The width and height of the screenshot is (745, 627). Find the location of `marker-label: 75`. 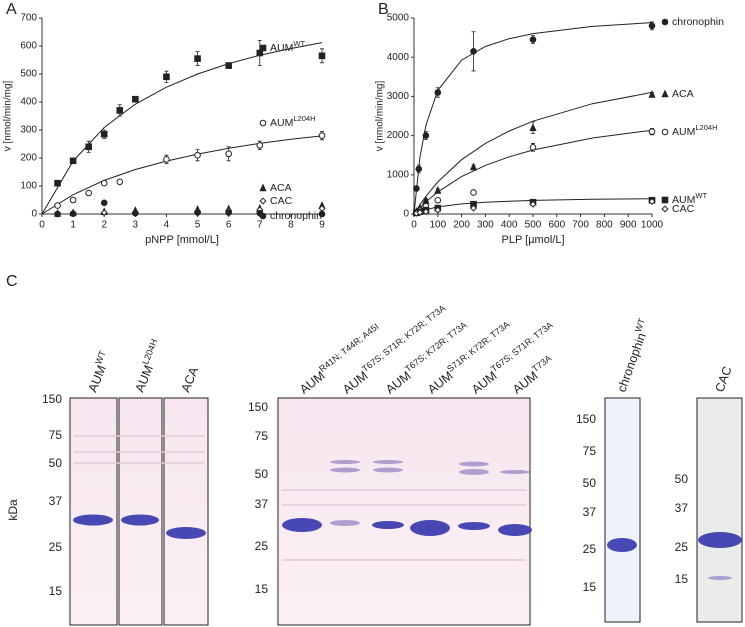

marker-label: 75 is located at coordinates (56, 435).